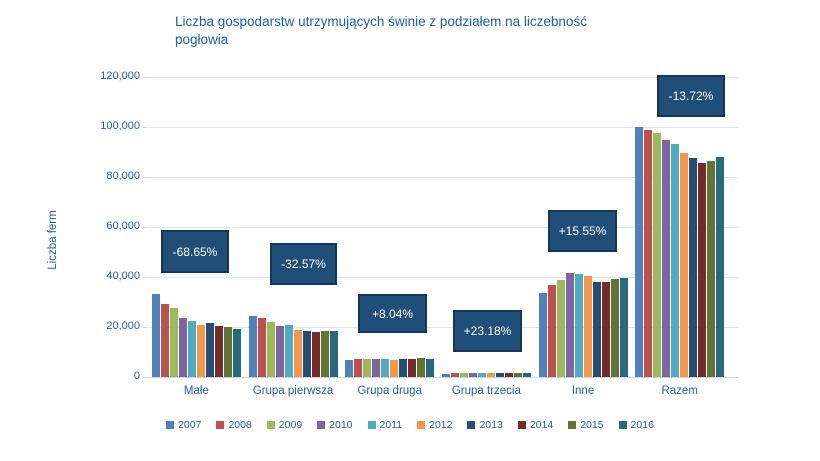 The image size is (820, 461). Describe the element at coordinates (410, 425) in the screenshot. I see `legend: 2007 2008 2009 2010 2011 2012 2013 2014 2015 2016` at that location.